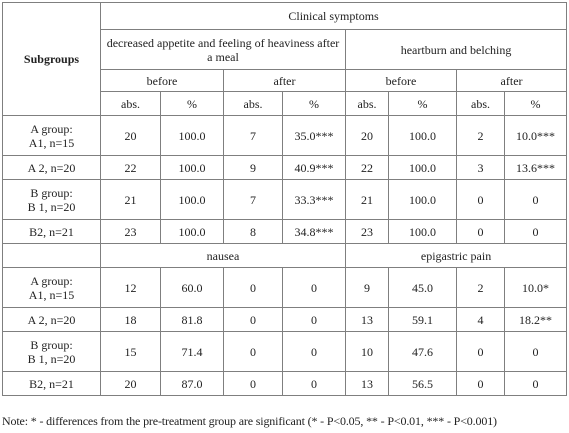  Describe the element at coordinates (192, 319) in the screenshot. I see `cell: 81.8` at that location.